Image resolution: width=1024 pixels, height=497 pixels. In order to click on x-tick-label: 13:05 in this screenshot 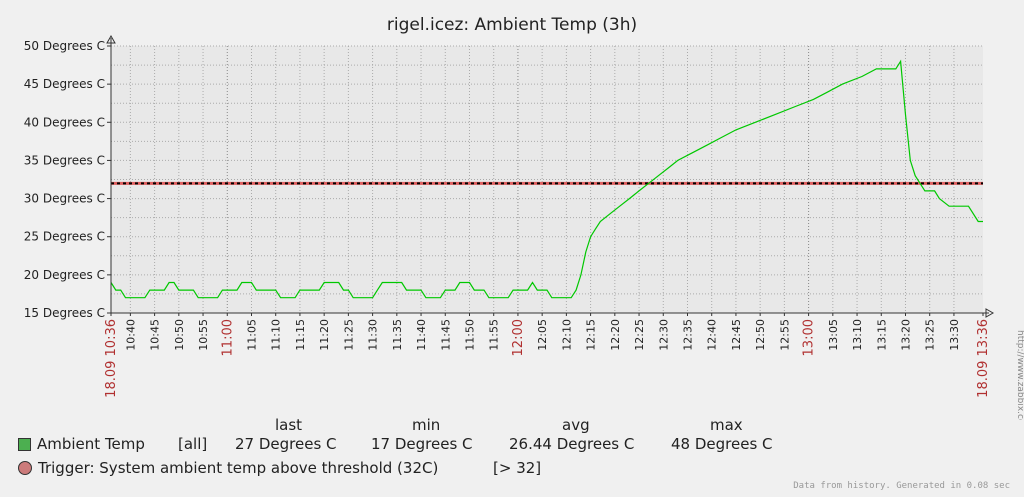, I will do `click(833, 335)`.